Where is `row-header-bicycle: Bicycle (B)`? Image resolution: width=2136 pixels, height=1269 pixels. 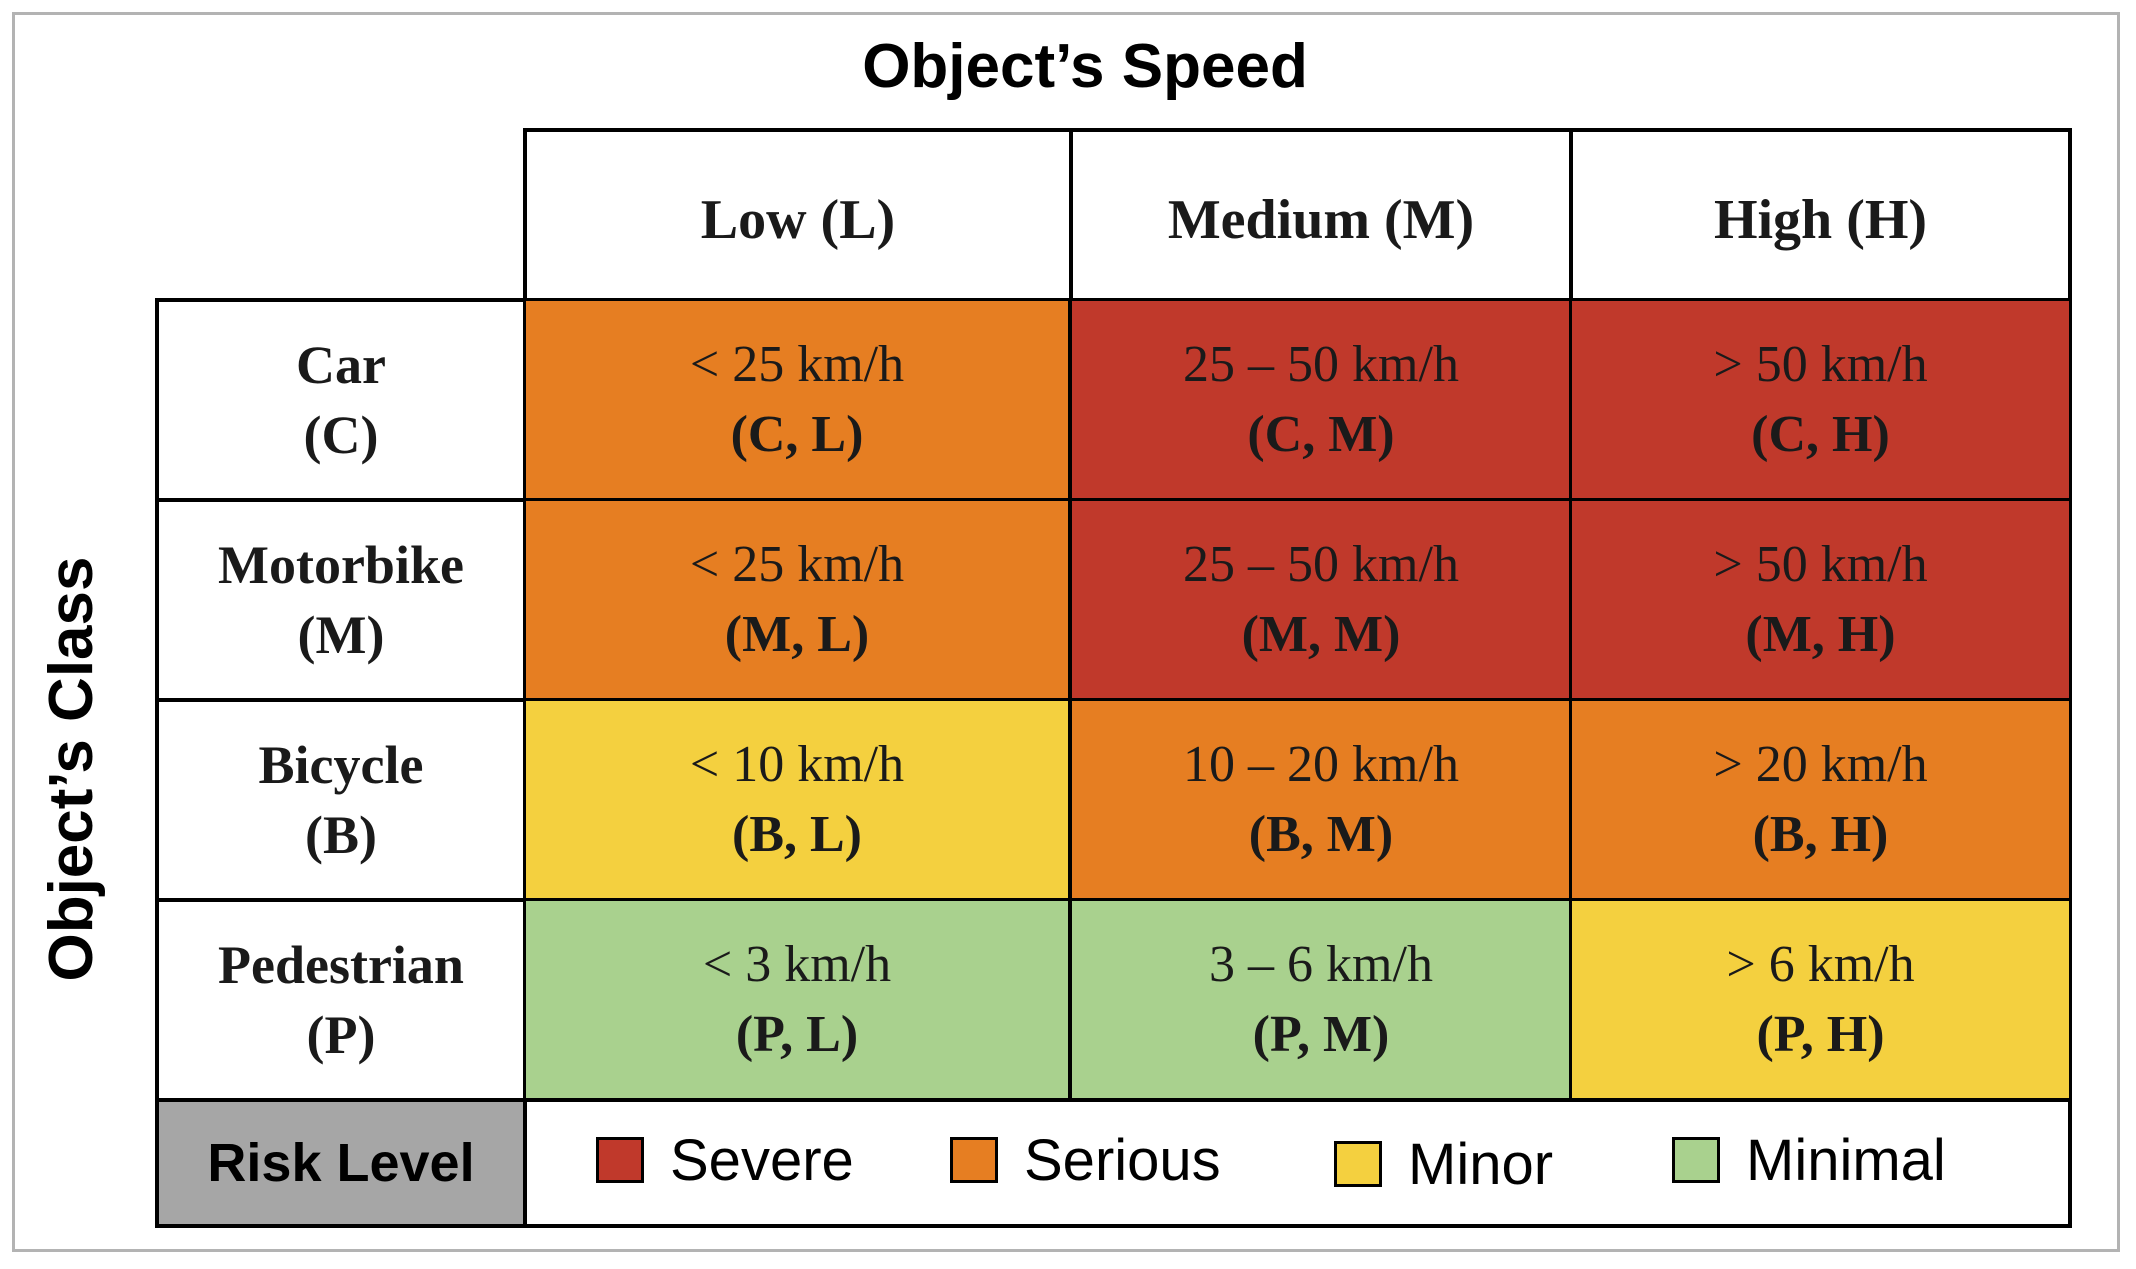 row-header-bicycle: Bicycle (B) is located at coordinates (341, 800).